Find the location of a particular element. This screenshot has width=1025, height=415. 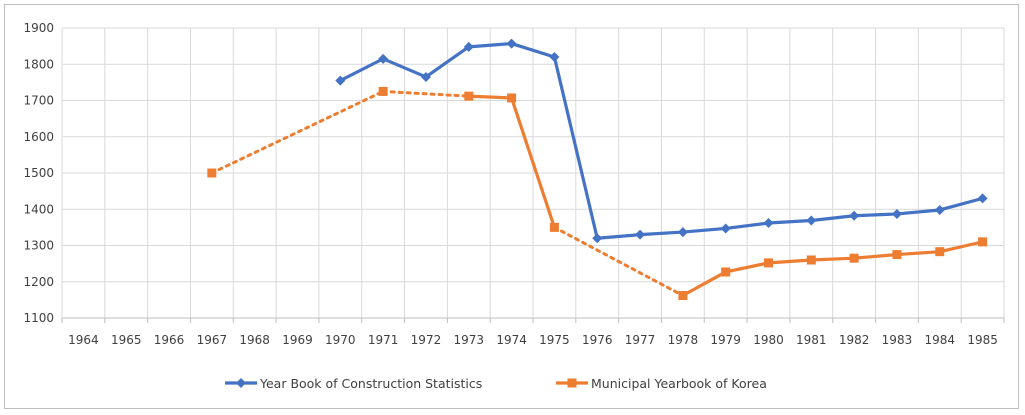

y-tick-label: 1900 is located at coordinates (38, 28).